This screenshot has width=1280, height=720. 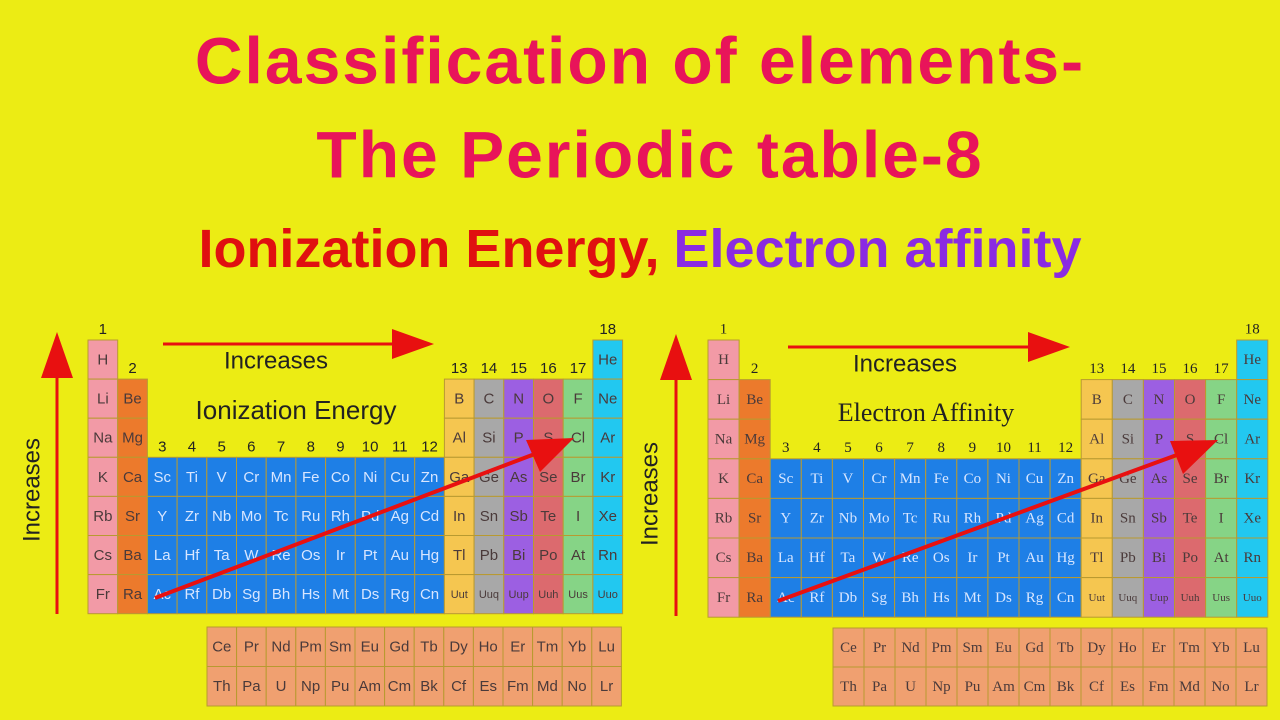 I want to click on element-symbol: Ru, so click(x=941, y=519).